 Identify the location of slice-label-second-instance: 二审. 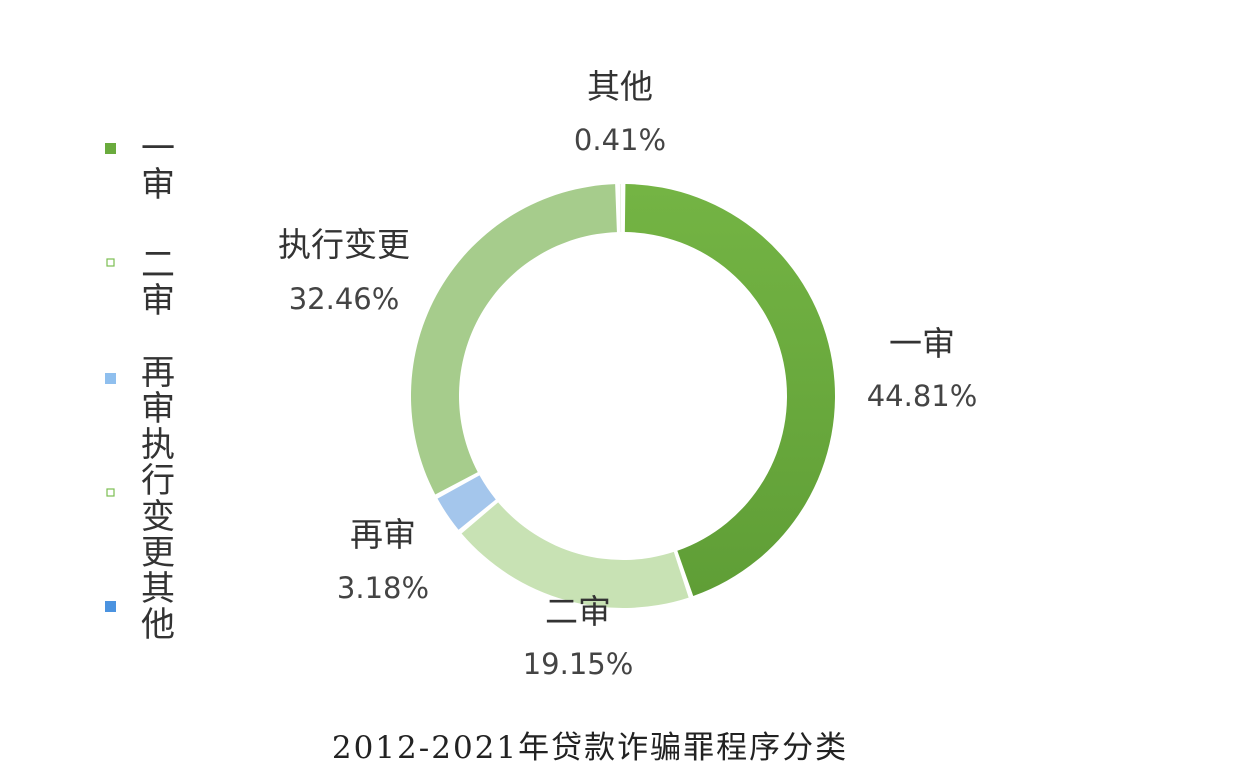
(578, 611).